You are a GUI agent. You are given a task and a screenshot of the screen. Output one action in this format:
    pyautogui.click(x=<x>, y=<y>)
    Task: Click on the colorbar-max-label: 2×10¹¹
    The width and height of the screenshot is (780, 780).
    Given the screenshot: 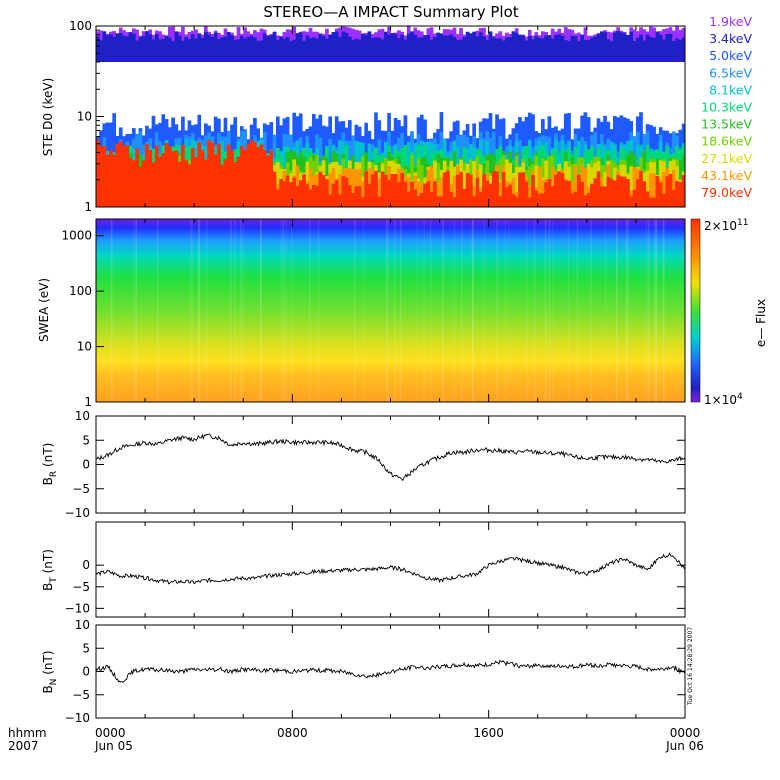 What is the action you would take?
    pyautogui.click(x=726, y=225)
    